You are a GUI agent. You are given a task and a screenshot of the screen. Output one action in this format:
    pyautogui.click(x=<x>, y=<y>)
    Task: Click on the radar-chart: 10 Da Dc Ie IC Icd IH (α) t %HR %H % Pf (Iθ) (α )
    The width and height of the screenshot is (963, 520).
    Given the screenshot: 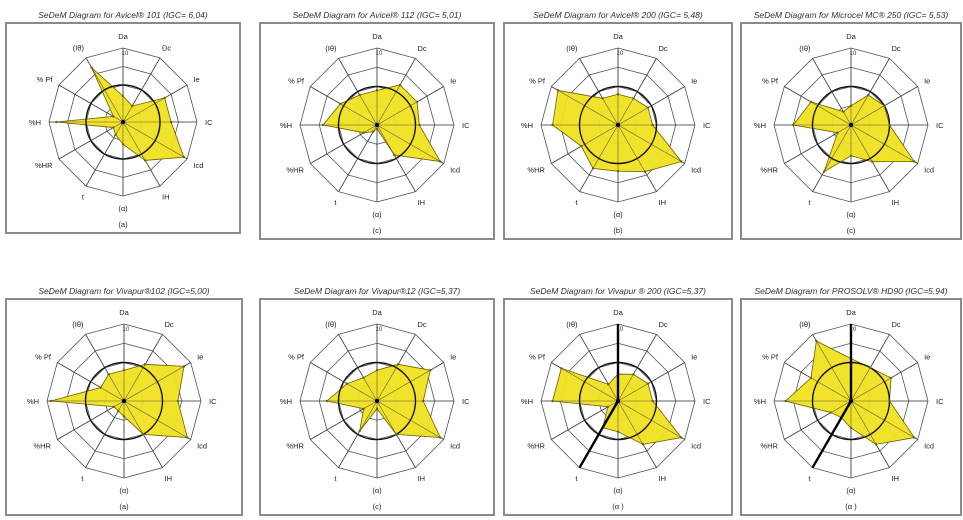 What is the action you would take?
    pyautogui.click(x=616, y=409)
    